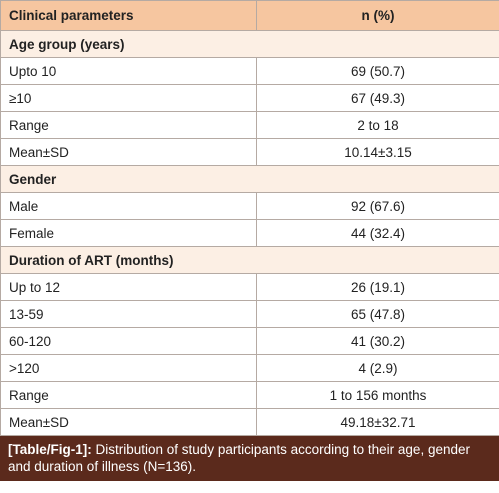 The image size is (499, 493). Describe the element at coordinates (377, 15) in the screenshot. I see `header-cell: n (%)` at that location.